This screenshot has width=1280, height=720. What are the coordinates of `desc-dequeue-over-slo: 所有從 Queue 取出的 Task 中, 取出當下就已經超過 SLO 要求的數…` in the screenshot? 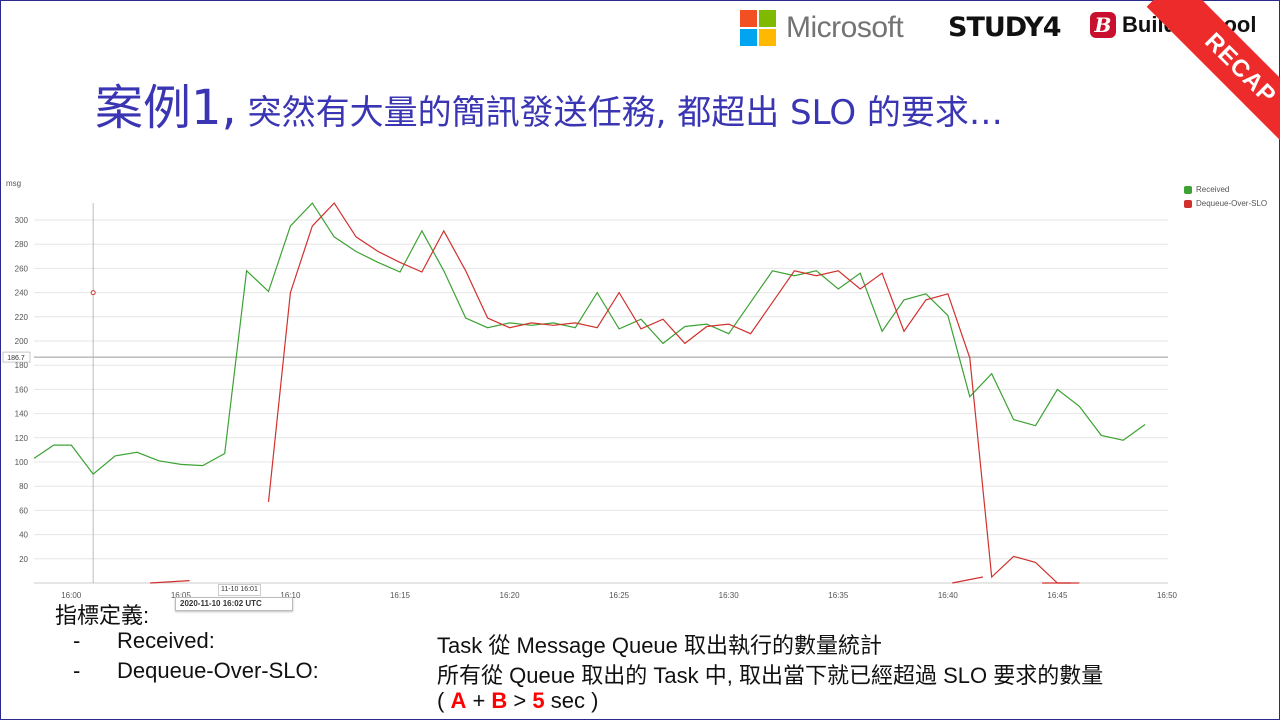 It's located at (770, 674).